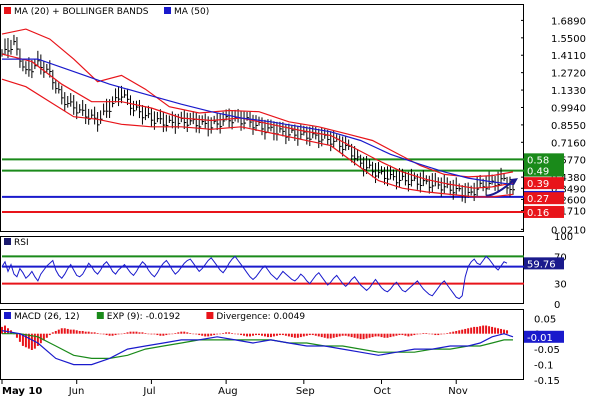 This screenshot has height=400, width=590. Describe the element at coordinates (458, 391) in the screenshot. I see `x-tick-label: Nov` at that location.